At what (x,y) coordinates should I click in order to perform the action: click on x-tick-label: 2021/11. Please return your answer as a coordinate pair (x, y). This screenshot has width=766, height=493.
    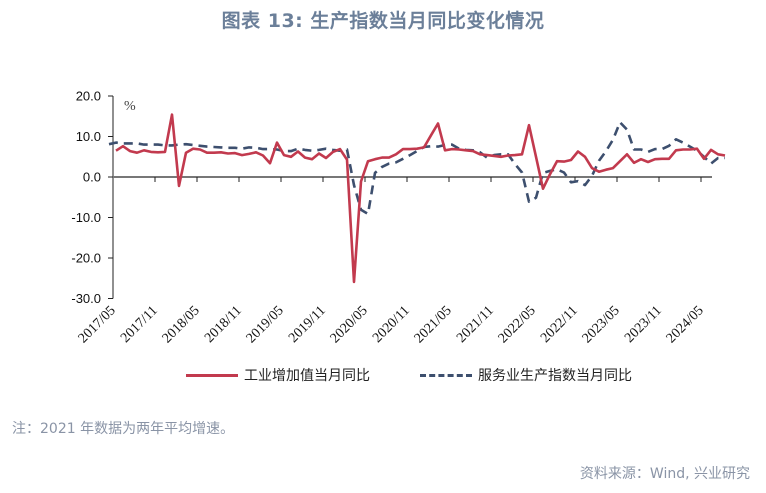
    Looking at the image, I should click on (475, 324).